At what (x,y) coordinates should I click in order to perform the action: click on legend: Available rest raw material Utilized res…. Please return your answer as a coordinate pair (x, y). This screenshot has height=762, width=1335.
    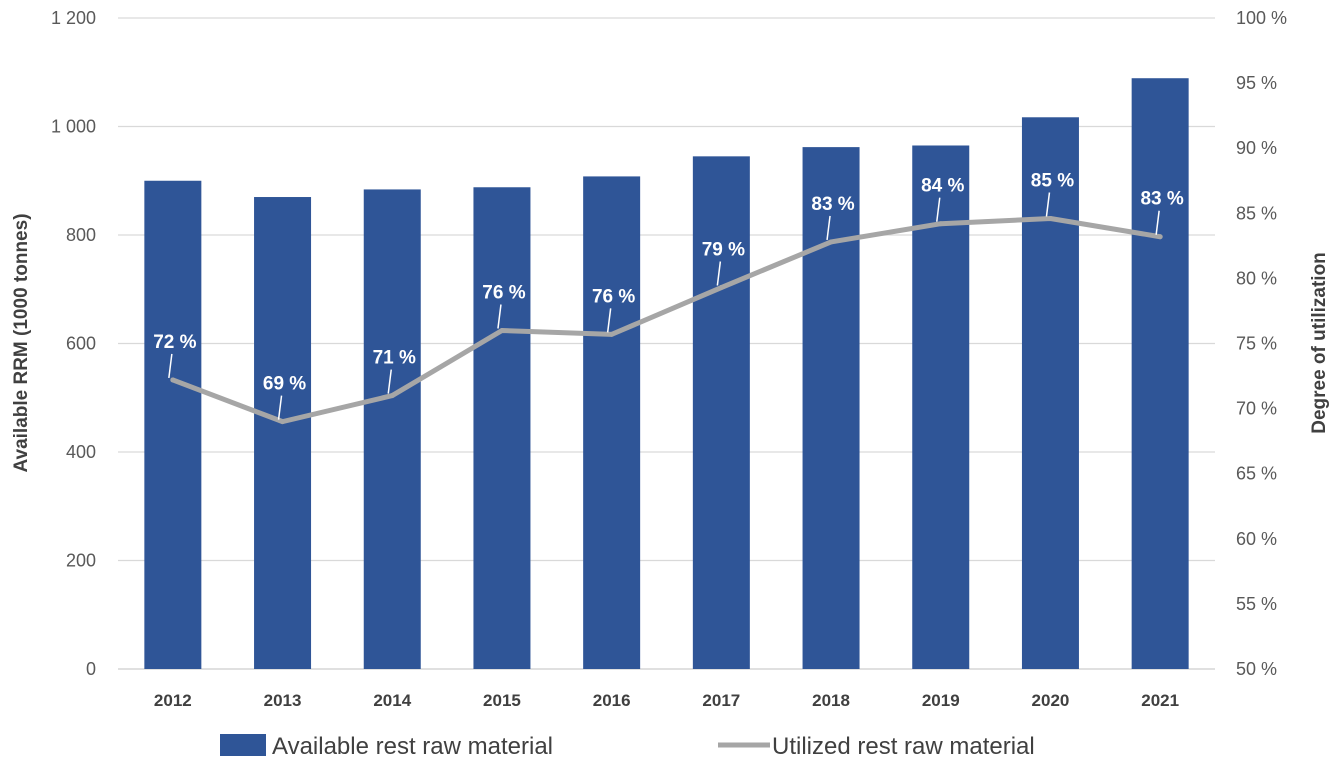
    Looking at the image, I should click on (627, 746).